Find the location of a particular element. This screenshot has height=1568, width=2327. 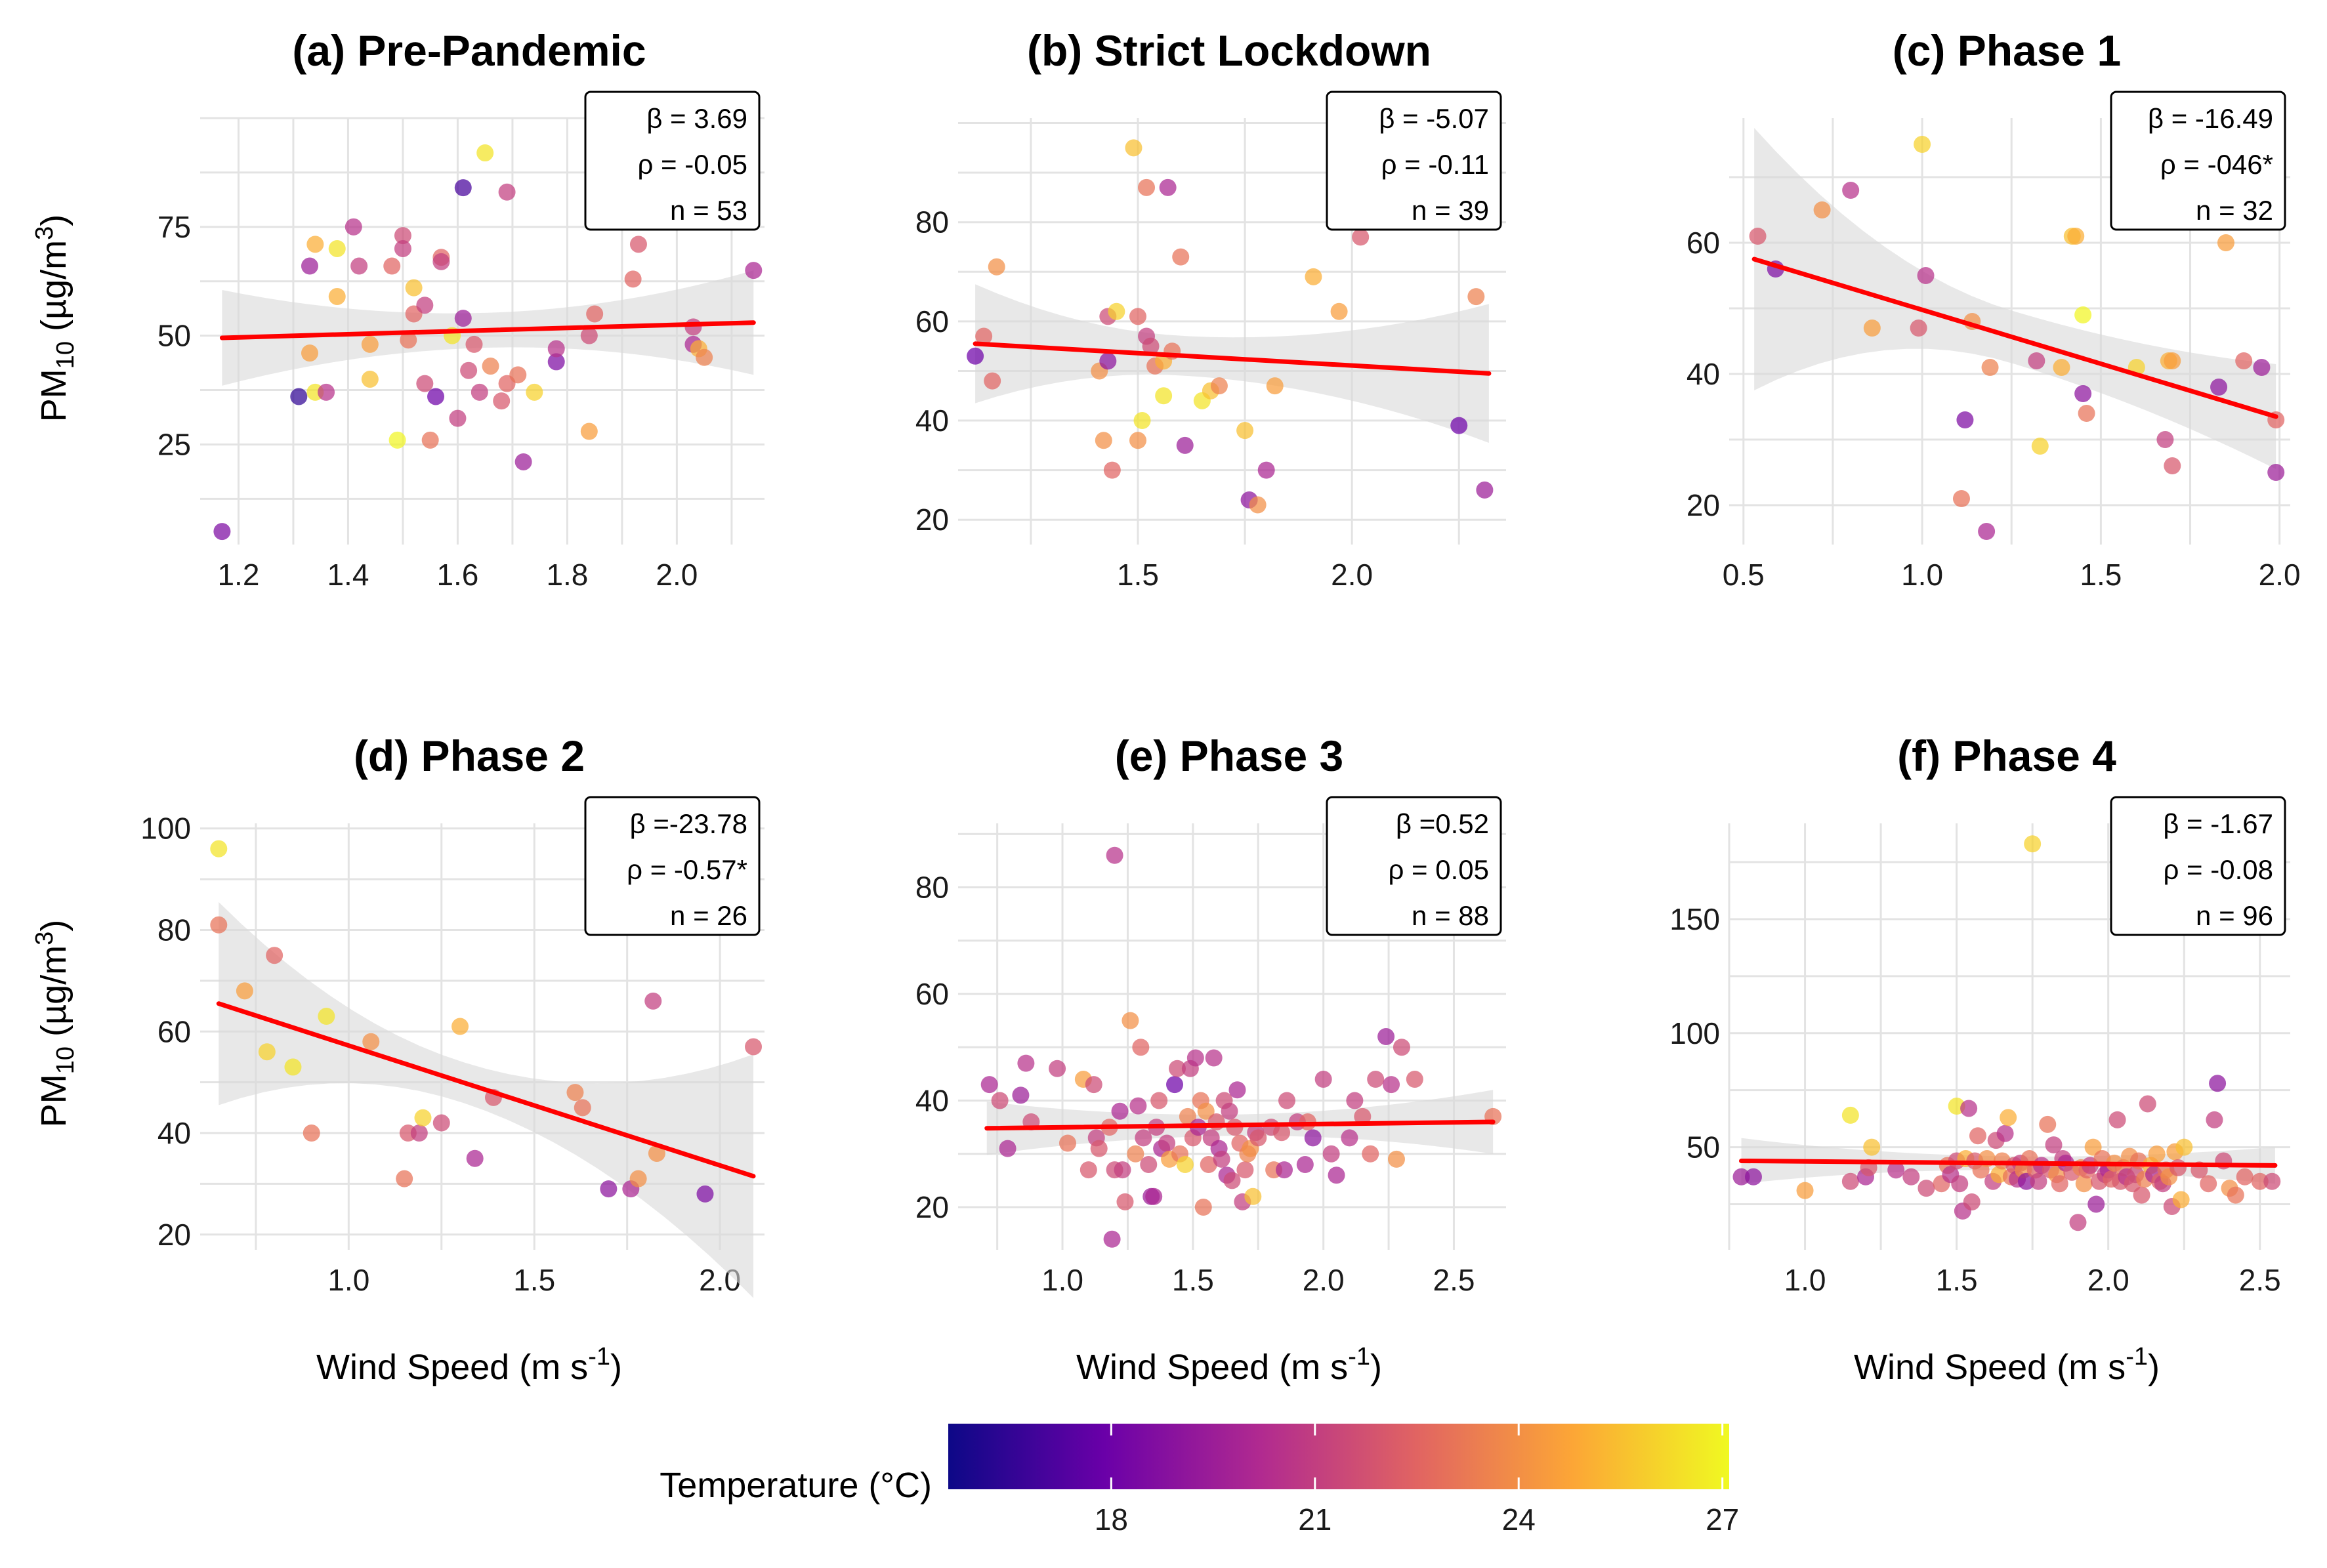

stat-n: n = 32 is located at coordinates (2234, 210).